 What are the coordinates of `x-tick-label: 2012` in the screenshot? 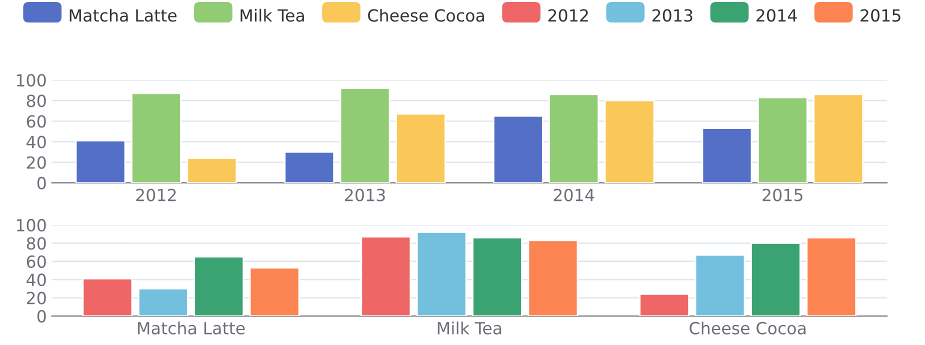 It's located at (156, 195).